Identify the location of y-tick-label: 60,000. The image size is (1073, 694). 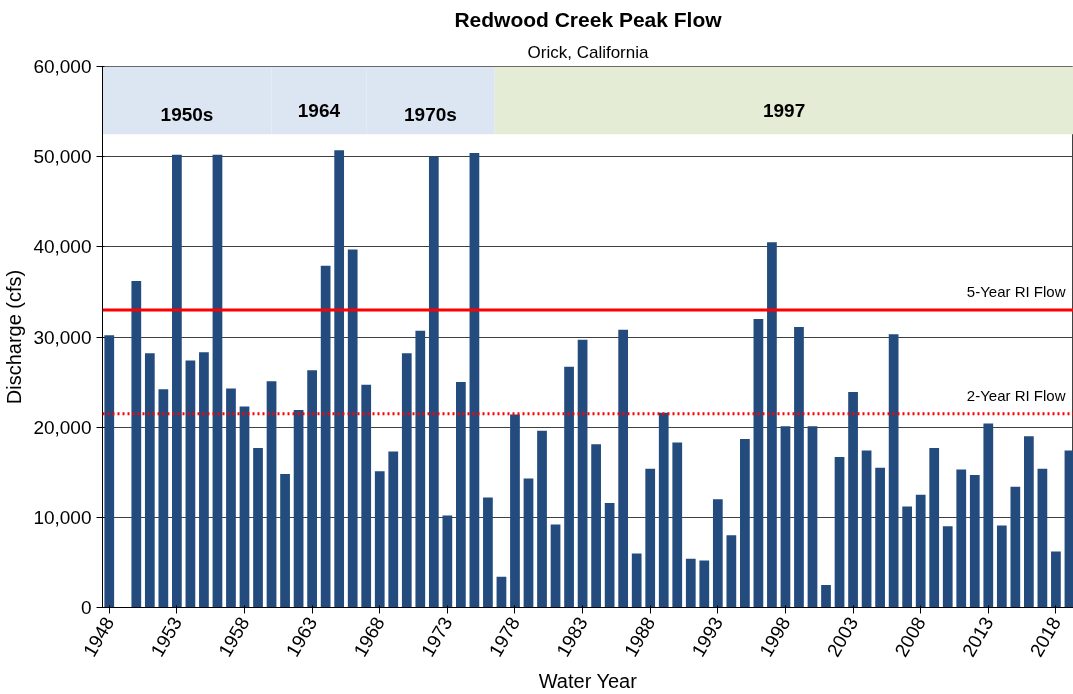
(62, 66).